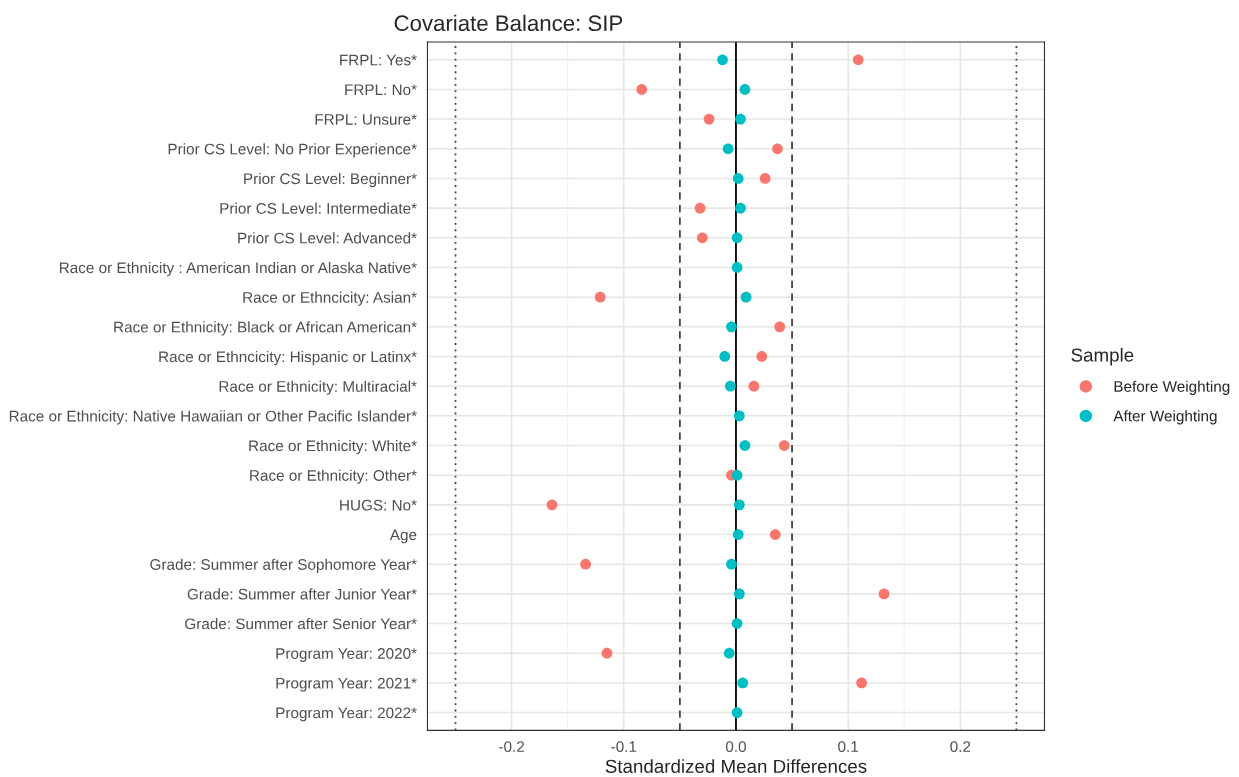 This screenshot has width=1239, height=777. Describe the element at coordinates (346, 714) in the screenshot. I see `y-tick-label: Program Year: 2022*` at that location.